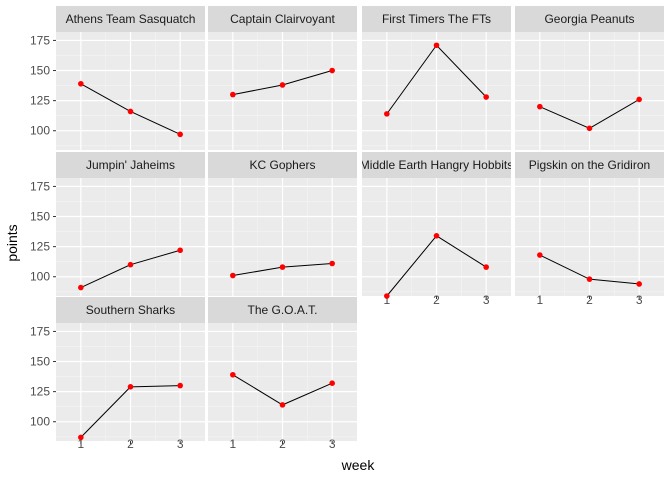 The height and width of the screenshot is (480, 672). What do you see at coordinates (282, 374) in the screenshot?
I see `facet-panel: The G.O.A.T. 1 2 3` at bounding box center [282, 374].